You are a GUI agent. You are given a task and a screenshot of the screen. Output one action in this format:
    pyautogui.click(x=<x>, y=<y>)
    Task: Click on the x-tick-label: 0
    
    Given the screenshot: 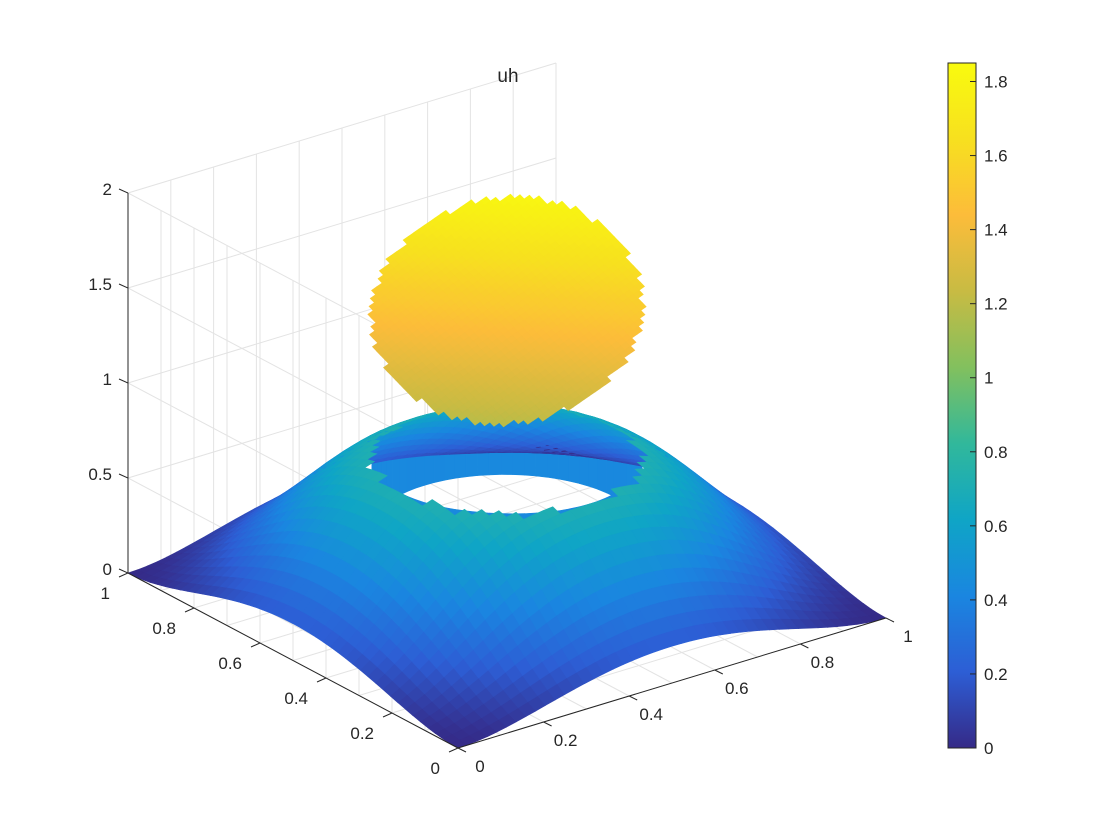 What is the action you would take?
    pyautogui.click(x=479, y=766)
    